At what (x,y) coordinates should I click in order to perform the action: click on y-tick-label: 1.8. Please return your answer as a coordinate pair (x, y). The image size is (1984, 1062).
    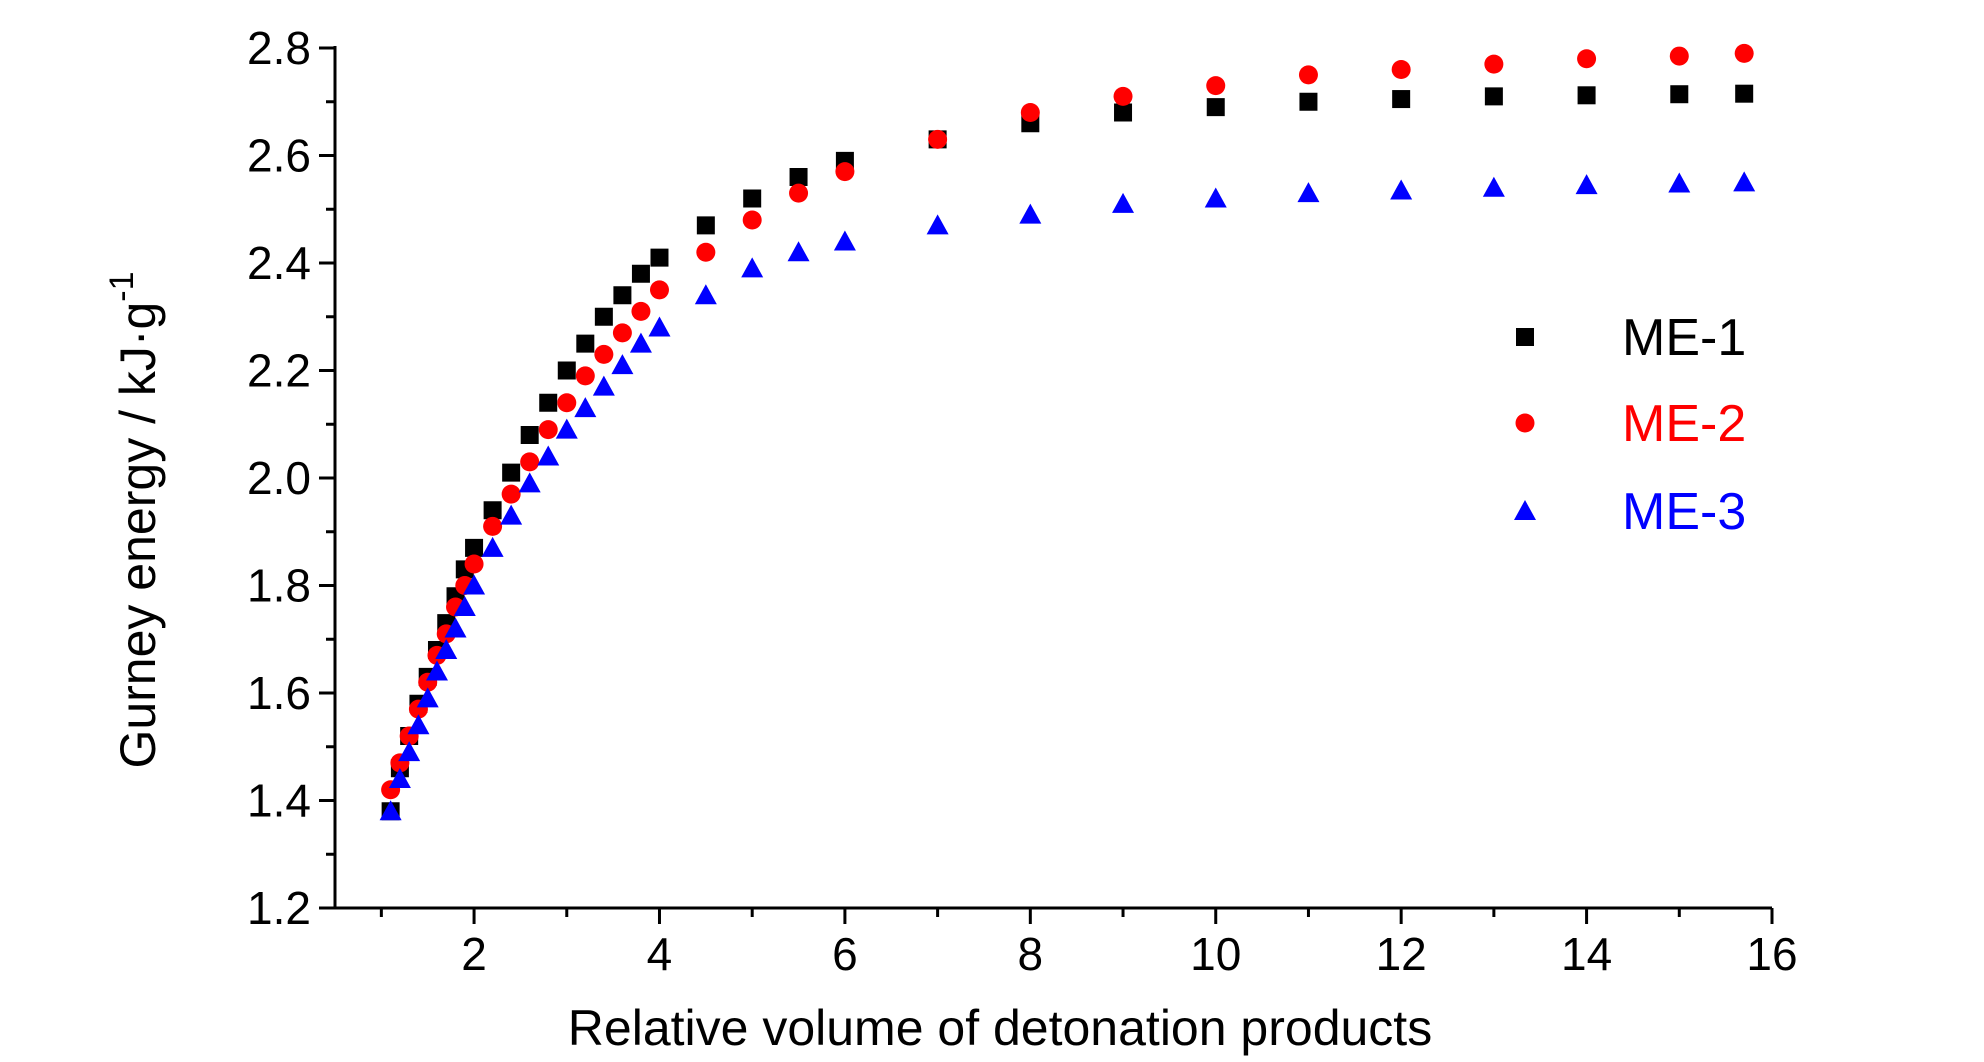
    Looking at the image, I should click on (279, 586).